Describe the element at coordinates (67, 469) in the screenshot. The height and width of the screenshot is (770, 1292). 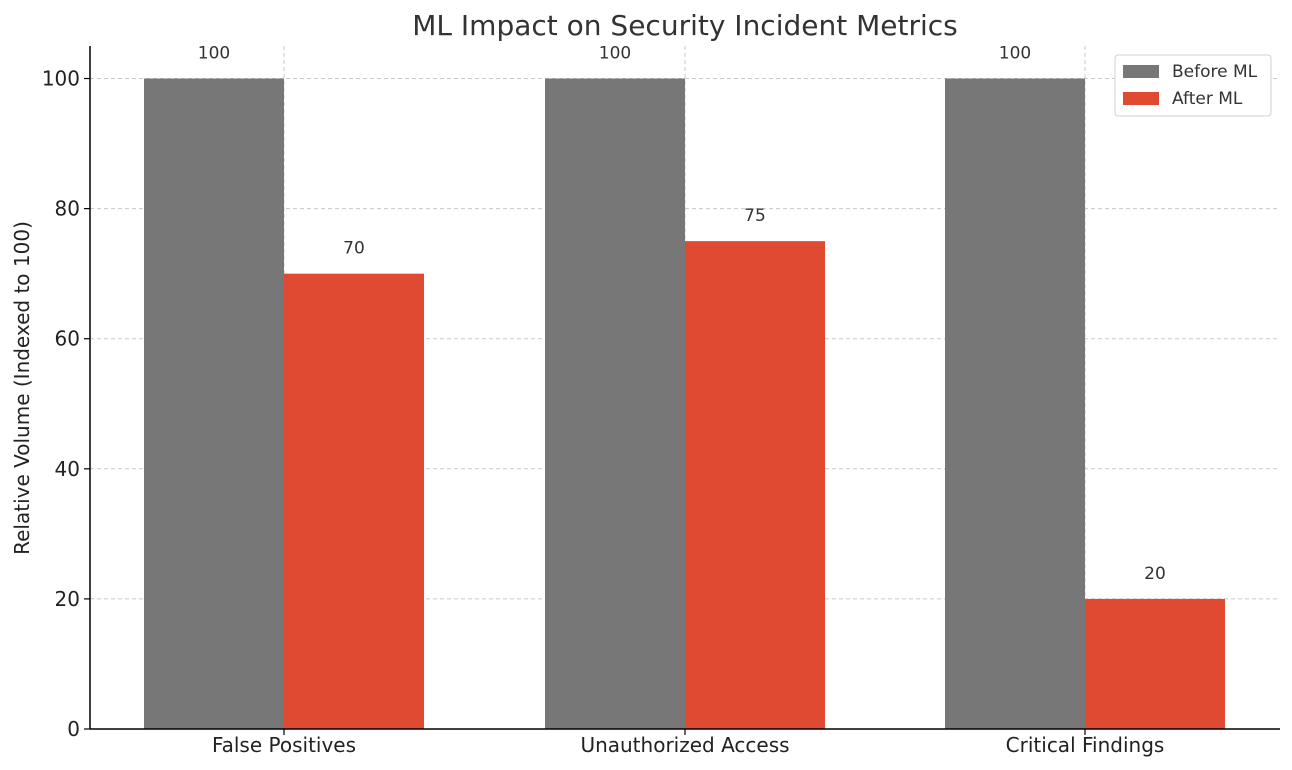
I see `y-tick-label: 40` at that location.